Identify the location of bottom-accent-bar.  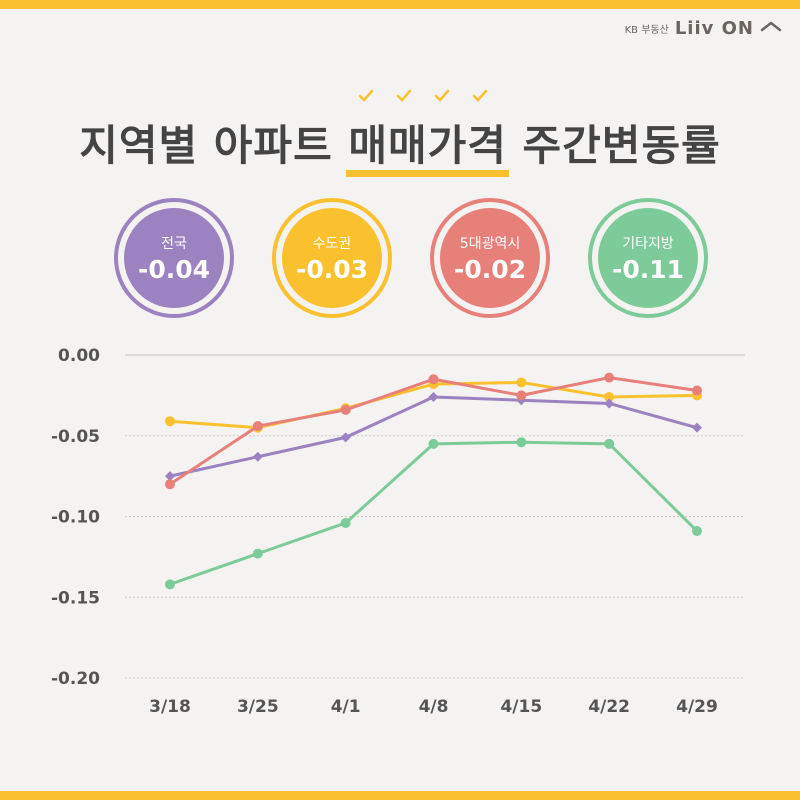
(400, 795).